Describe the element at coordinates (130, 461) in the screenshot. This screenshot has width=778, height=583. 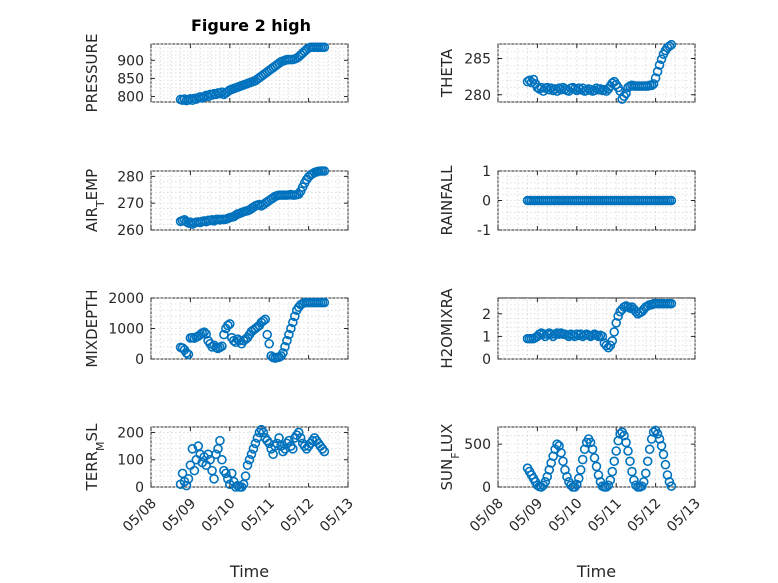
I see `y-tick-label: 100` at that location.